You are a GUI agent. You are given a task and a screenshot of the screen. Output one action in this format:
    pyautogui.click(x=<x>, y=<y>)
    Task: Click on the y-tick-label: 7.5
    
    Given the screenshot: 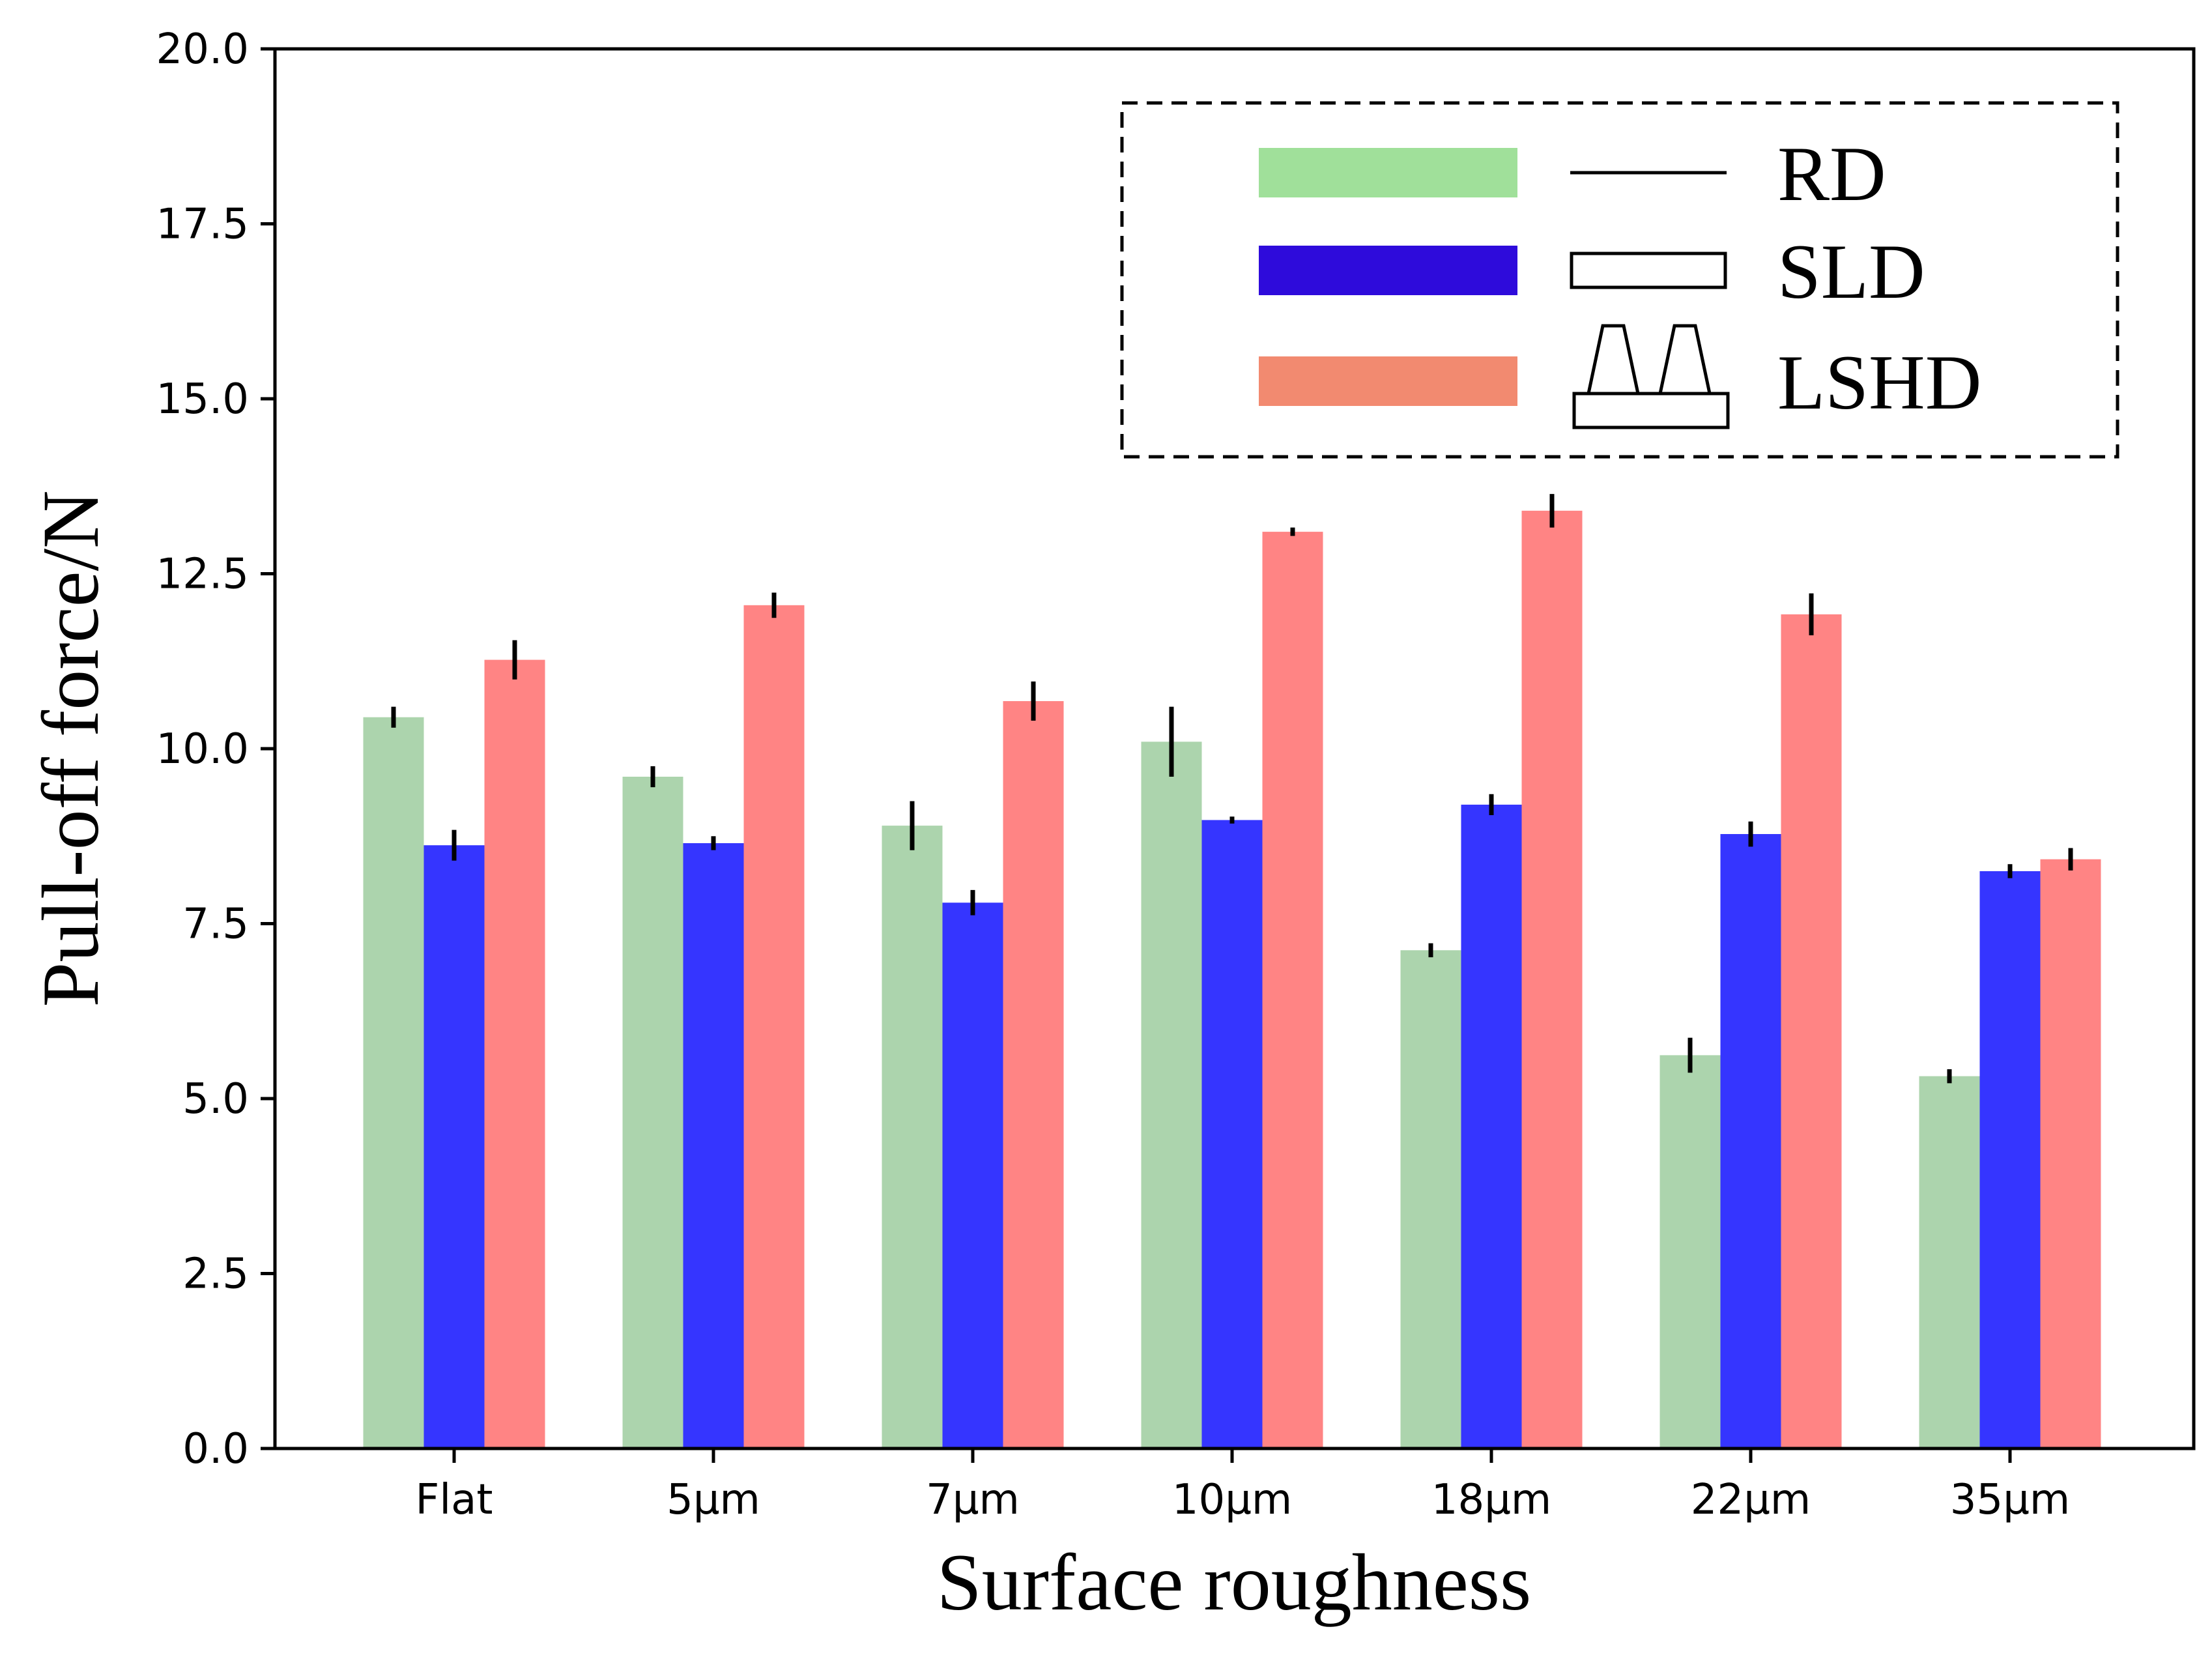 What is the action you would take?
    pyautogui.click(x=215, y=925)
    